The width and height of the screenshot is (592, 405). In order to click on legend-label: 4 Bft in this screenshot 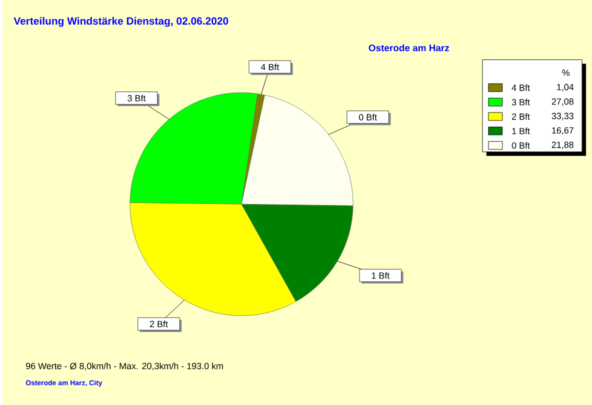, I will do `click(521, 87)`.